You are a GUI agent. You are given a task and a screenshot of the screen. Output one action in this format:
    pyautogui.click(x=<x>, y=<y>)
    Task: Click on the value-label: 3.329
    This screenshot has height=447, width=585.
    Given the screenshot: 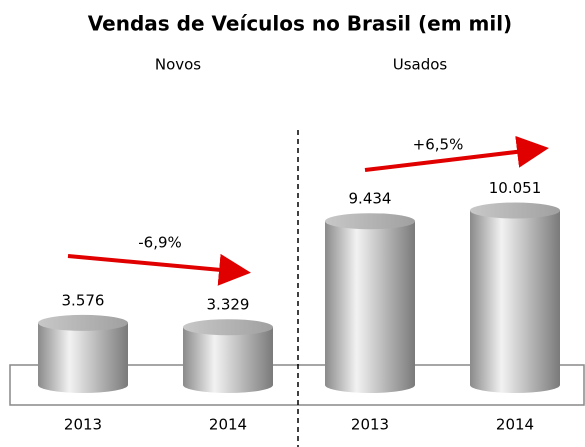 What is the action you would take?
    pyautogui.click(x=228, y=305)
    